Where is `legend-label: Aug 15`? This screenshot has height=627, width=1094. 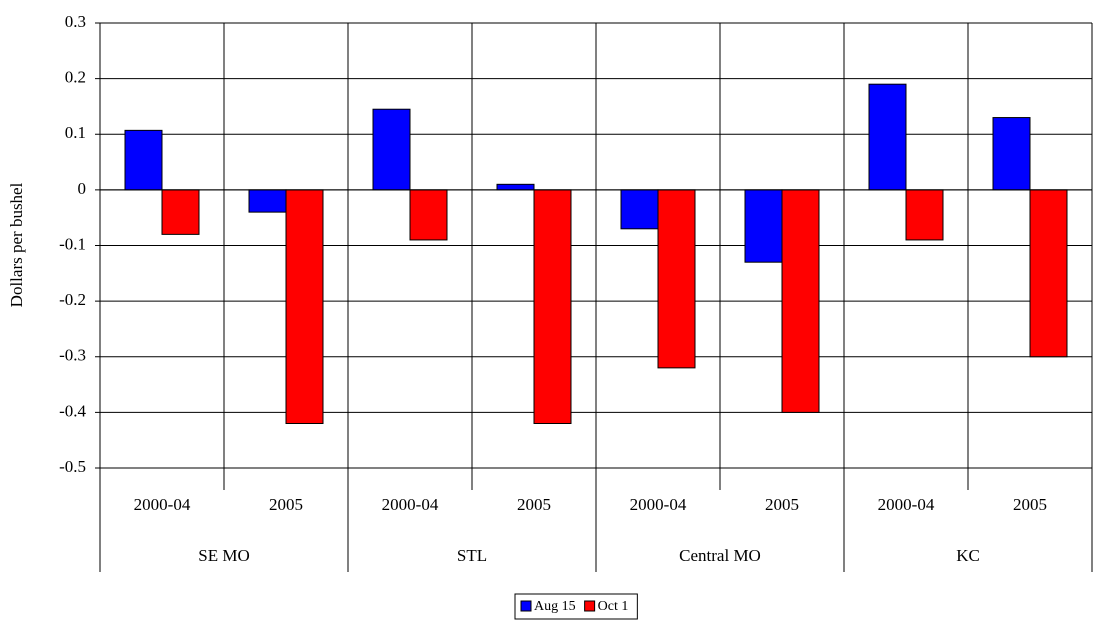
legend-label: Aug 15 is located at coordinates (555, 606).